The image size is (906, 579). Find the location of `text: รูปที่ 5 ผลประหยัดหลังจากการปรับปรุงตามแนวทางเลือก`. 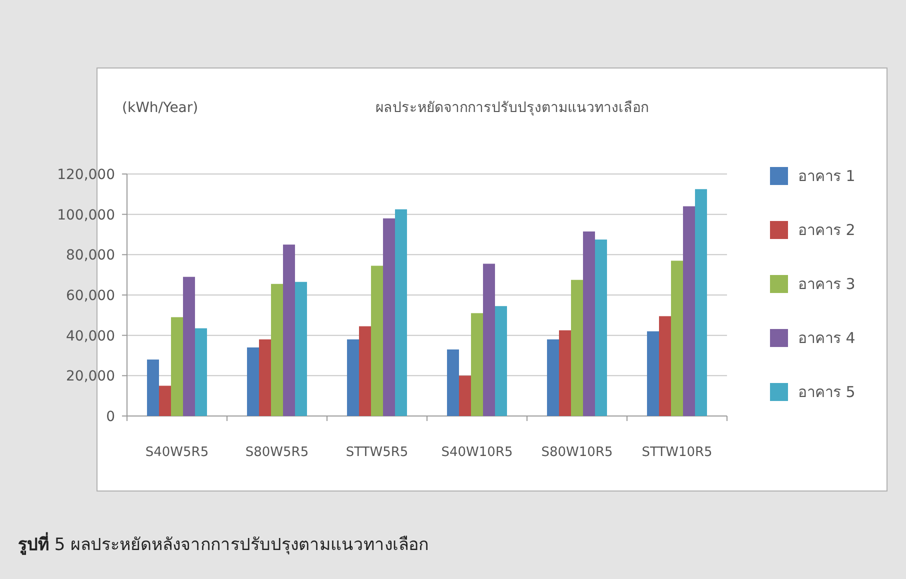

text: รูปที่ 5 ผลประหยัดหลังจากการปรับปรุงตามแนวทางเลือก is located at coordinates (223, 544).